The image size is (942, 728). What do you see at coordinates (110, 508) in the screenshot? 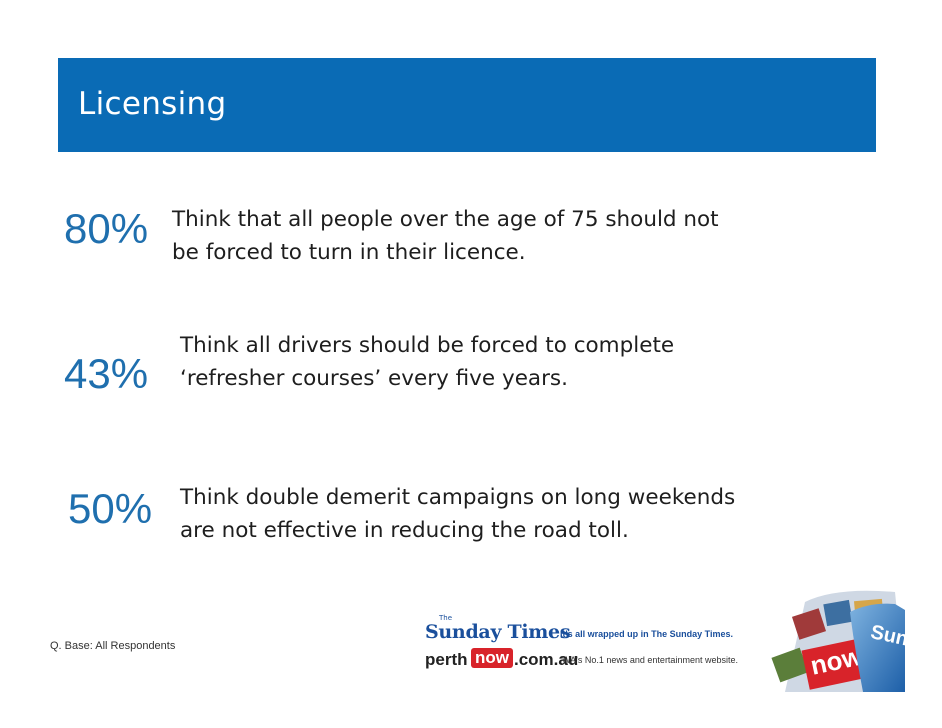
I see `stat-percent: 50%` at bounding box center [110, 508].